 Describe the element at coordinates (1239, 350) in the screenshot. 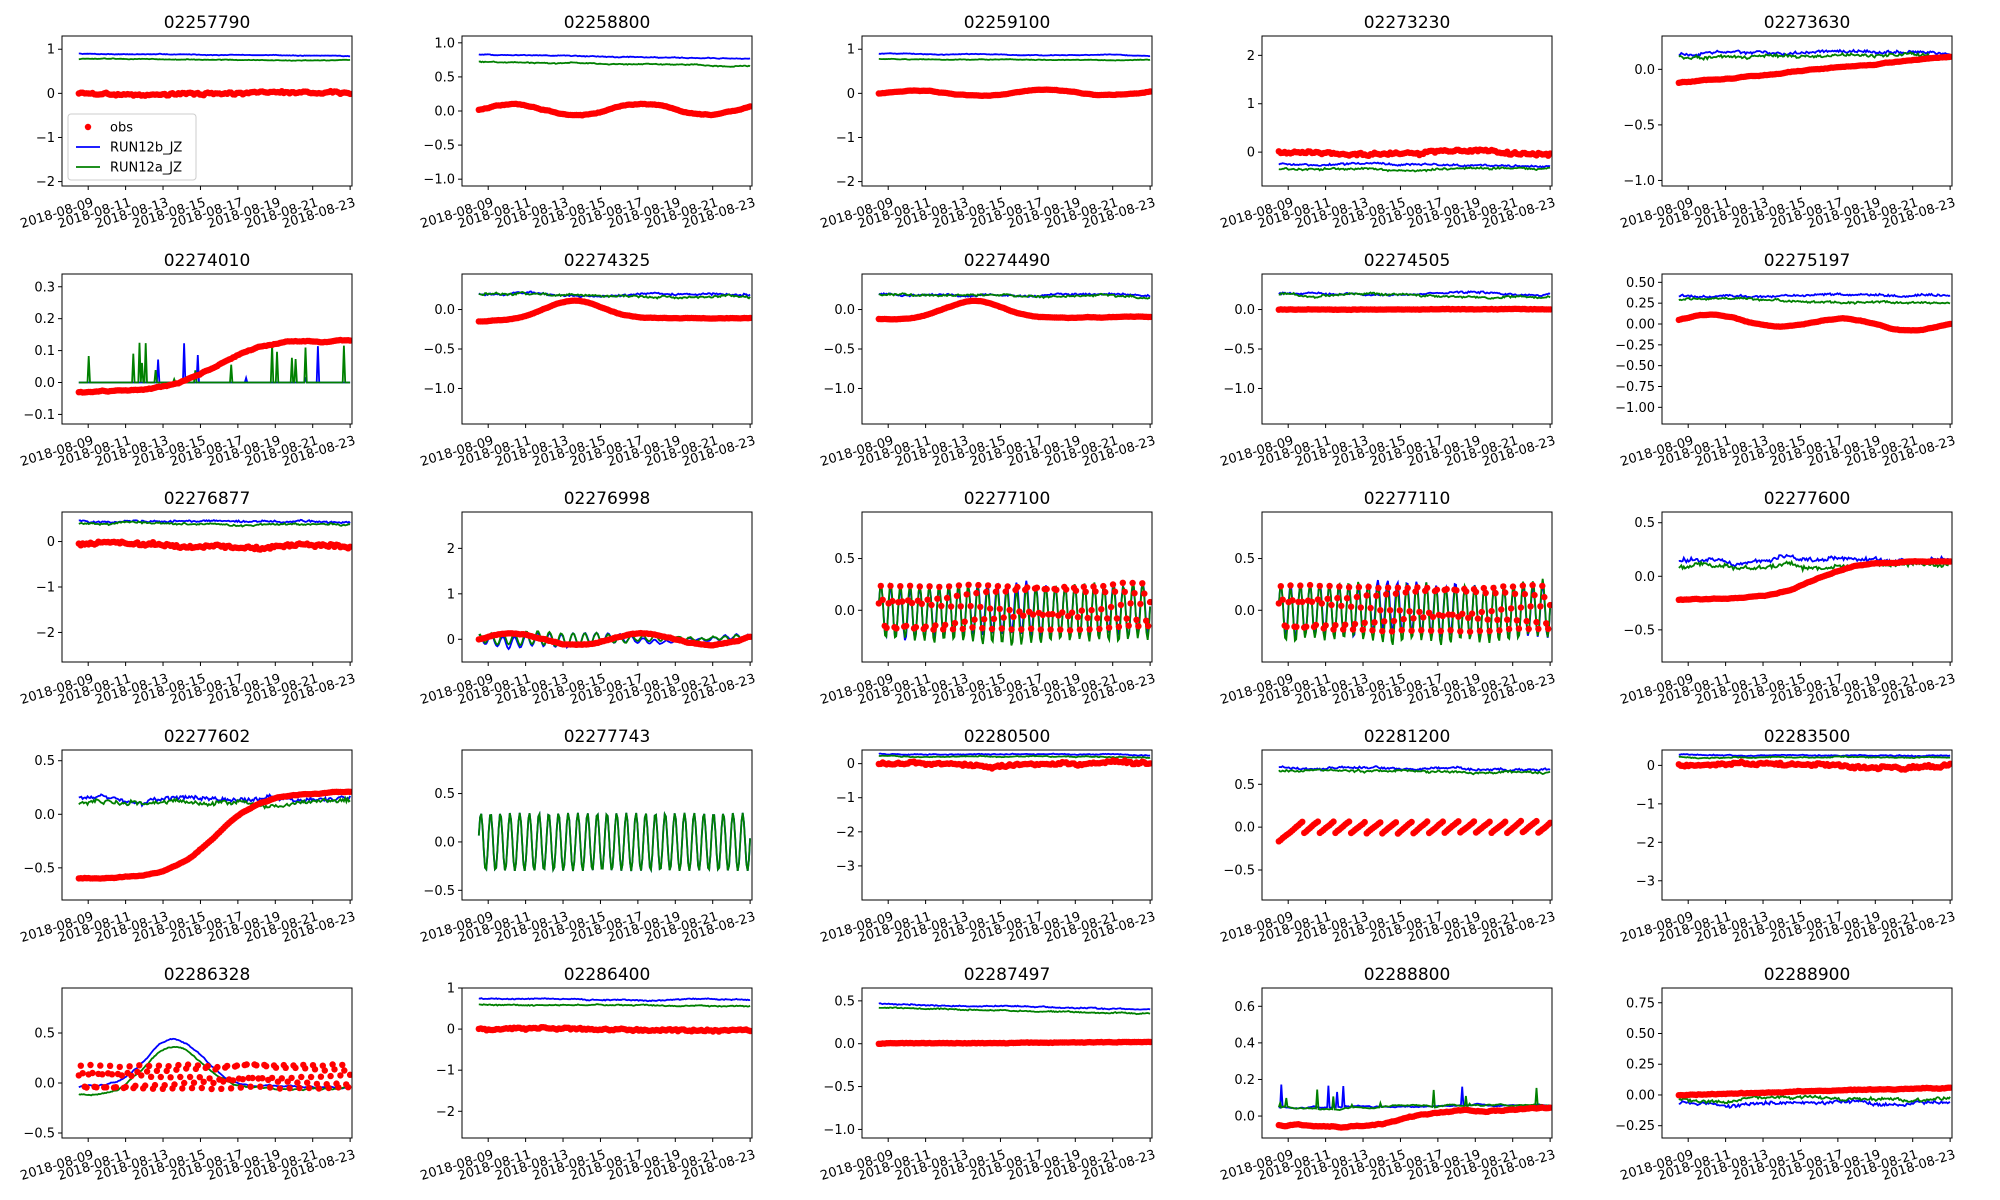

I see `y-tick-label: −0.5` at that location.